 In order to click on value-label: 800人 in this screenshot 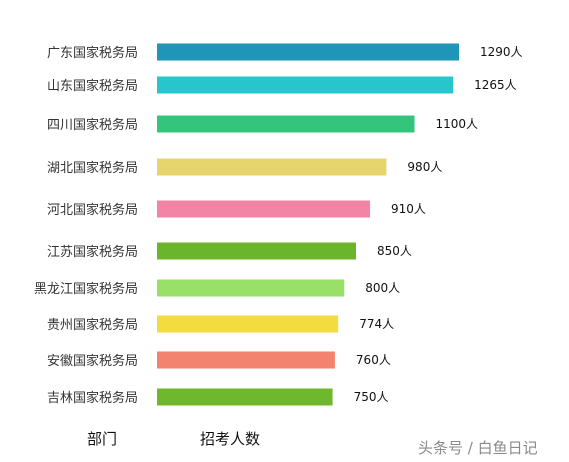, I will do `click(382, 288)`.